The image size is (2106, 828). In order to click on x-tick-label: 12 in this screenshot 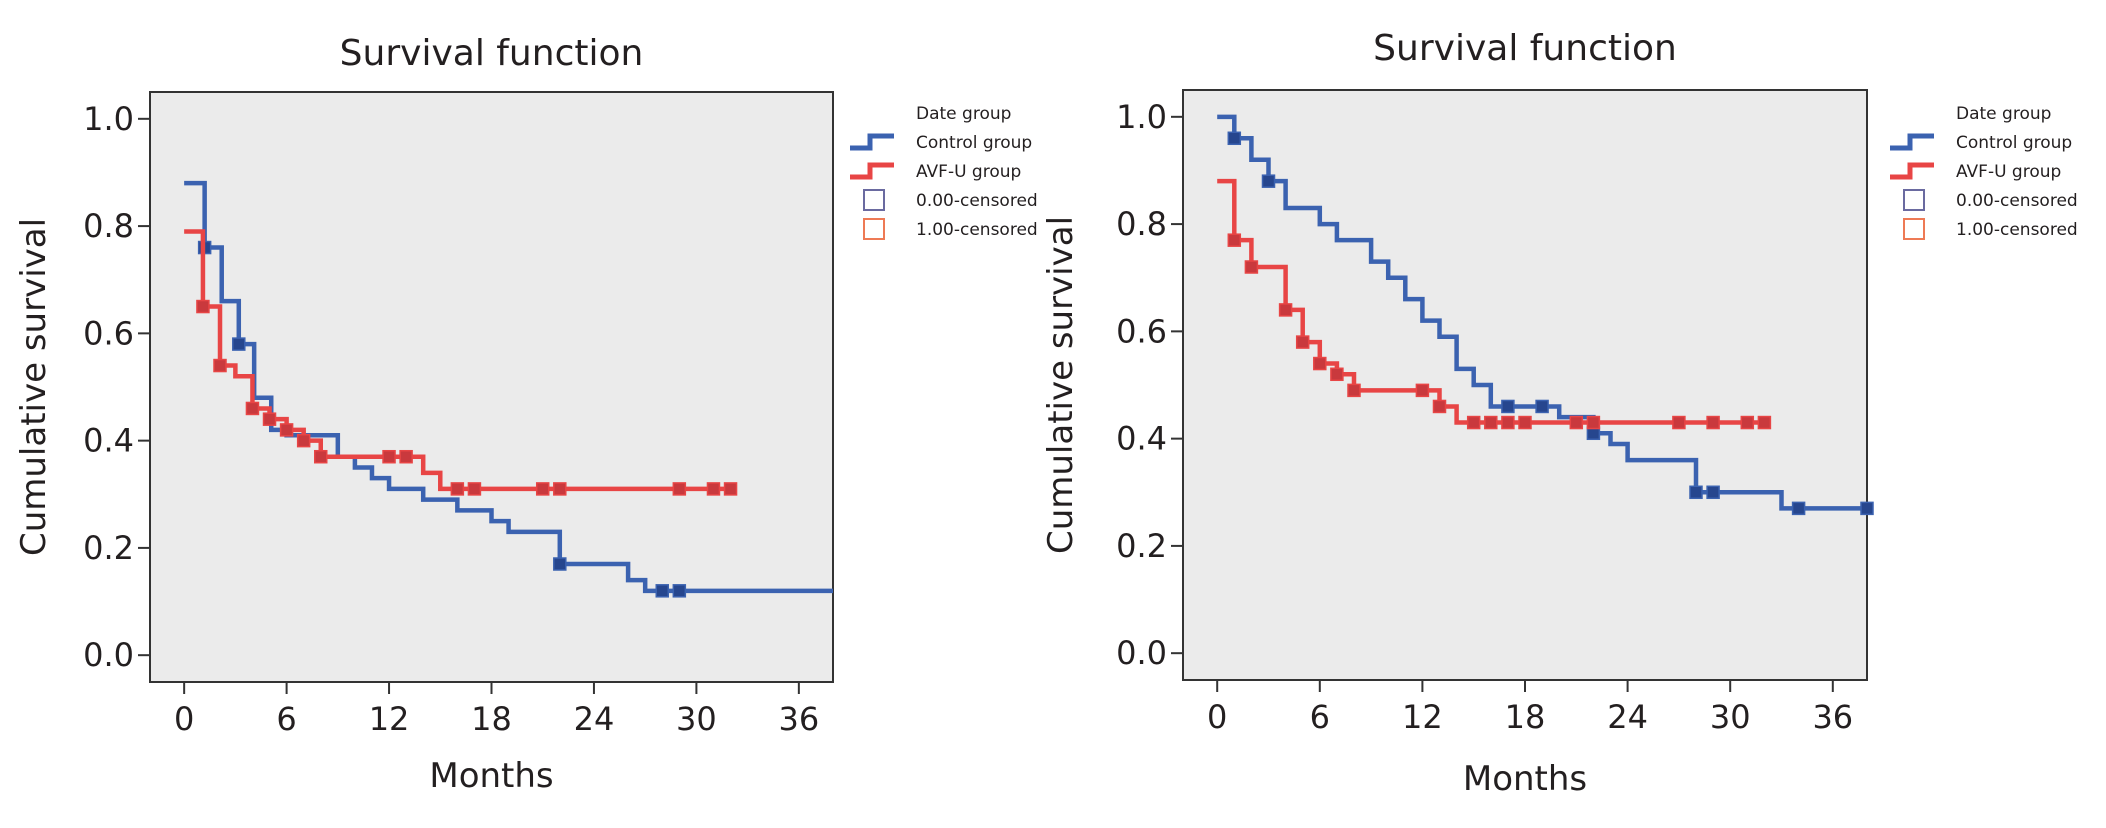, I will do `click(389, 719)`.